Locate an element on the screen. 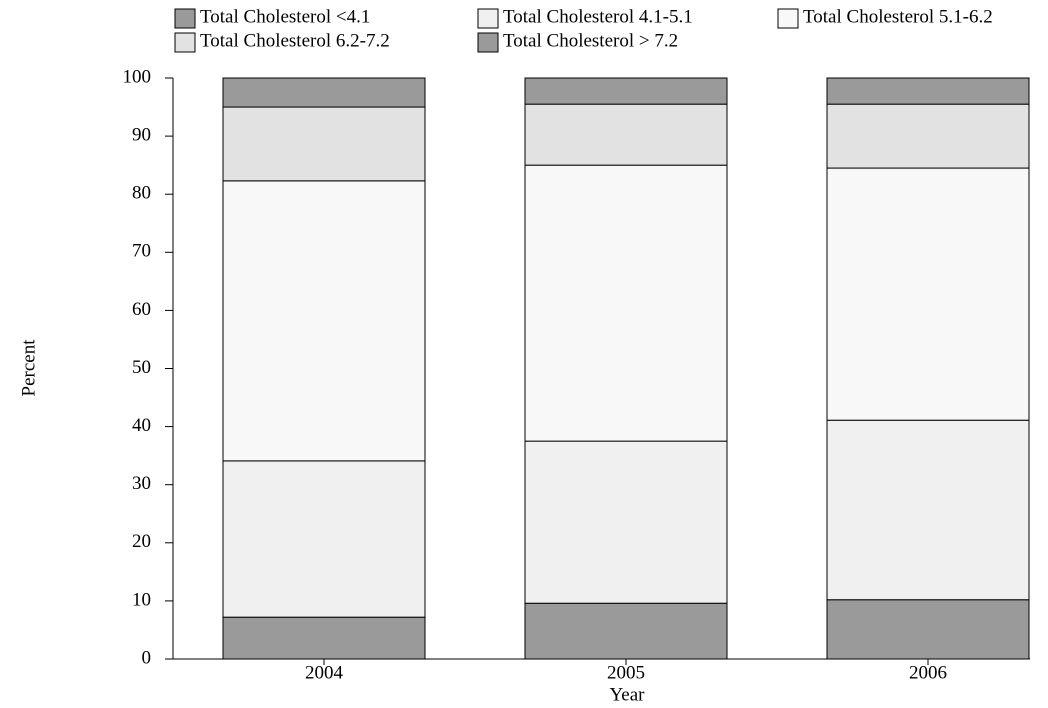  x-axis-label: Year is located at coordinates (627, 694).